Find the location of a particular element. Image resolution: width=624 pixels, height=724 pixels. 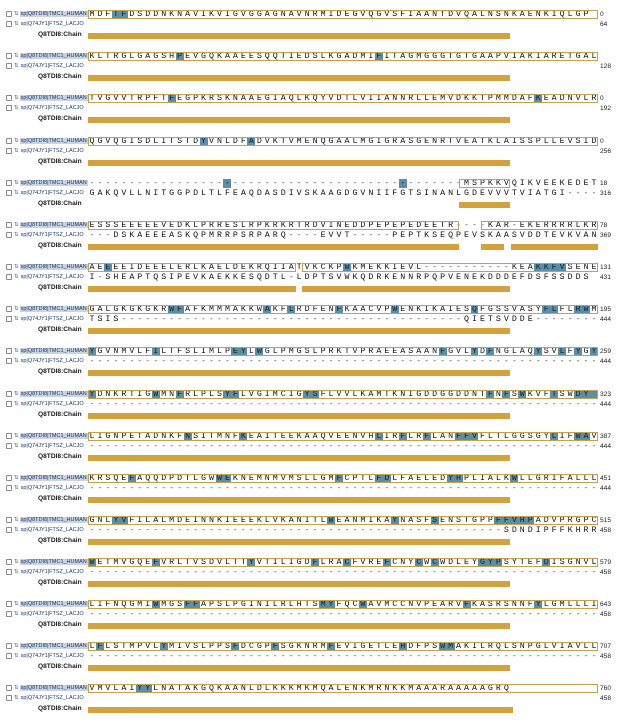

residue: F is located at coordinates (323, 394).